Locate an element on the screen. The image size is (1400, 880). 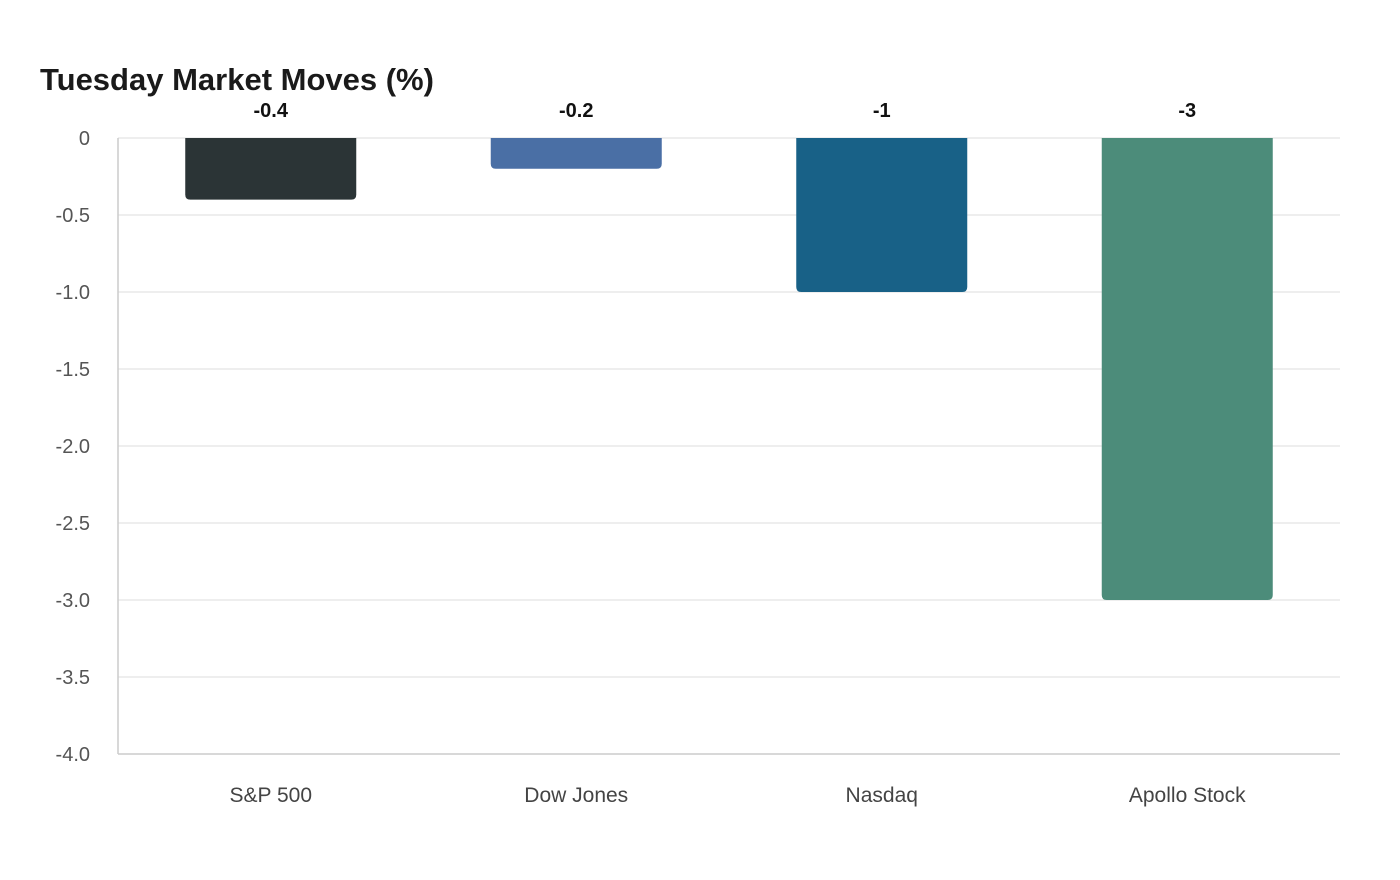
data-label: -1 is located at coordinates (882, 111).